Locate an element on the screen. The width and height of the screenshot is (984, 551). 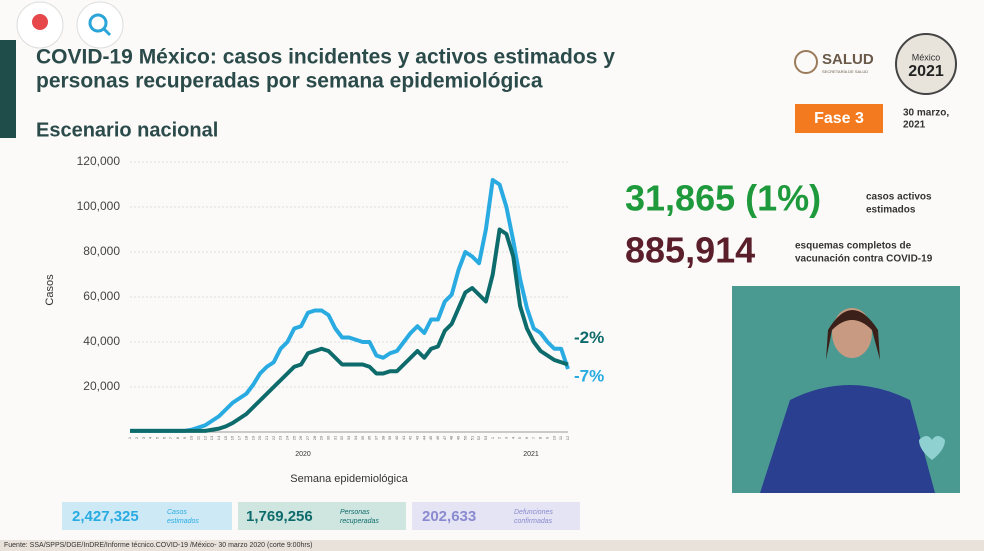
x-tick-label: 14 is located at coordinates (218, 437).